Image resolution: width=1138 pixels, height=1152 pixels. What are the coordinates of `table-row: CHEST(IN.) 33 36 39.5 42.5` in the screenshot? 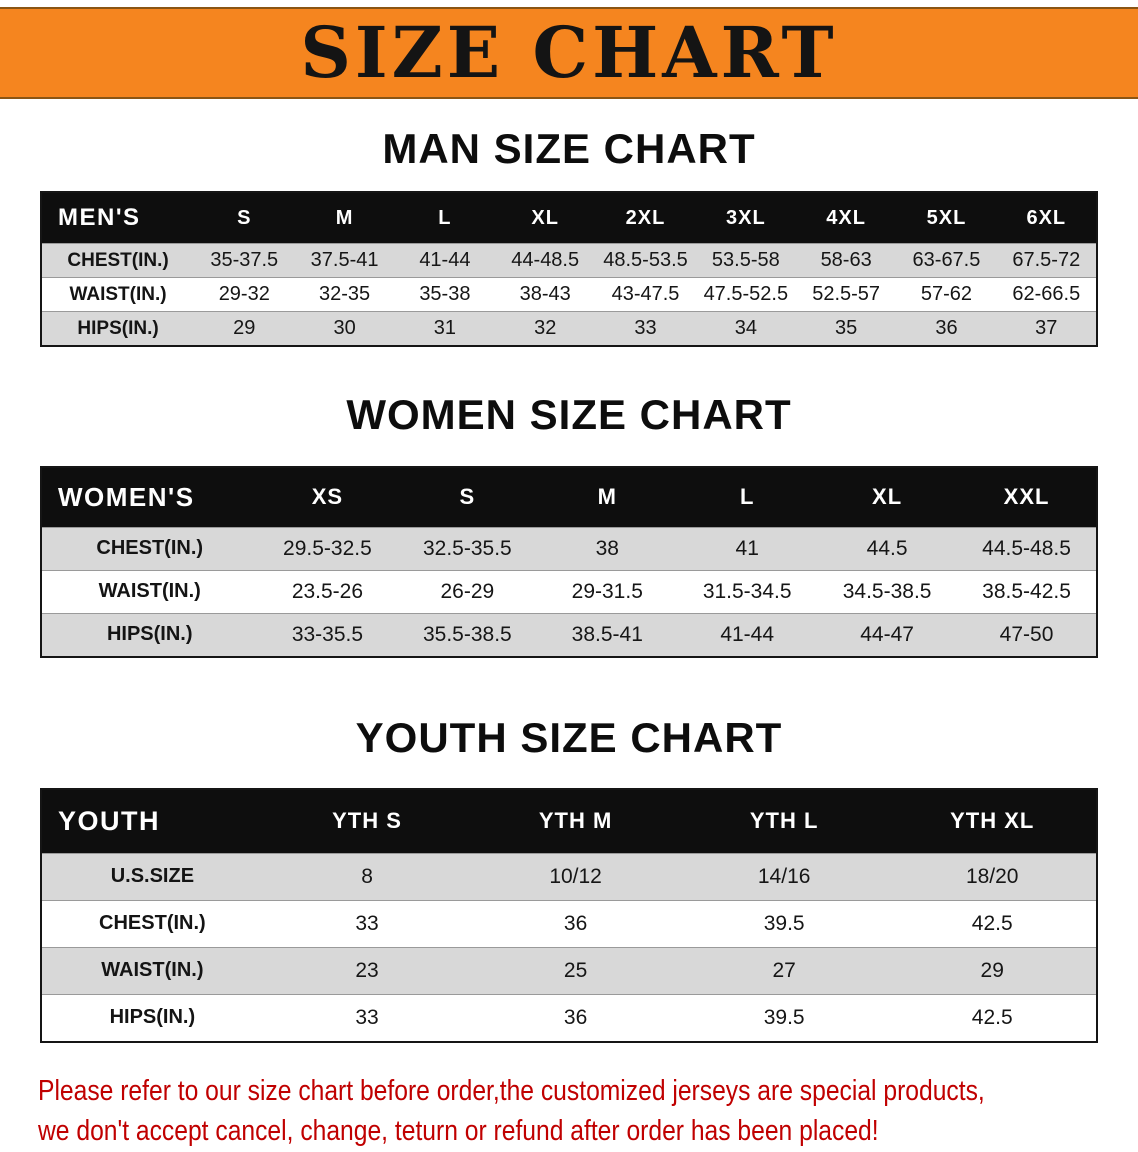 It's located at (569, 924).